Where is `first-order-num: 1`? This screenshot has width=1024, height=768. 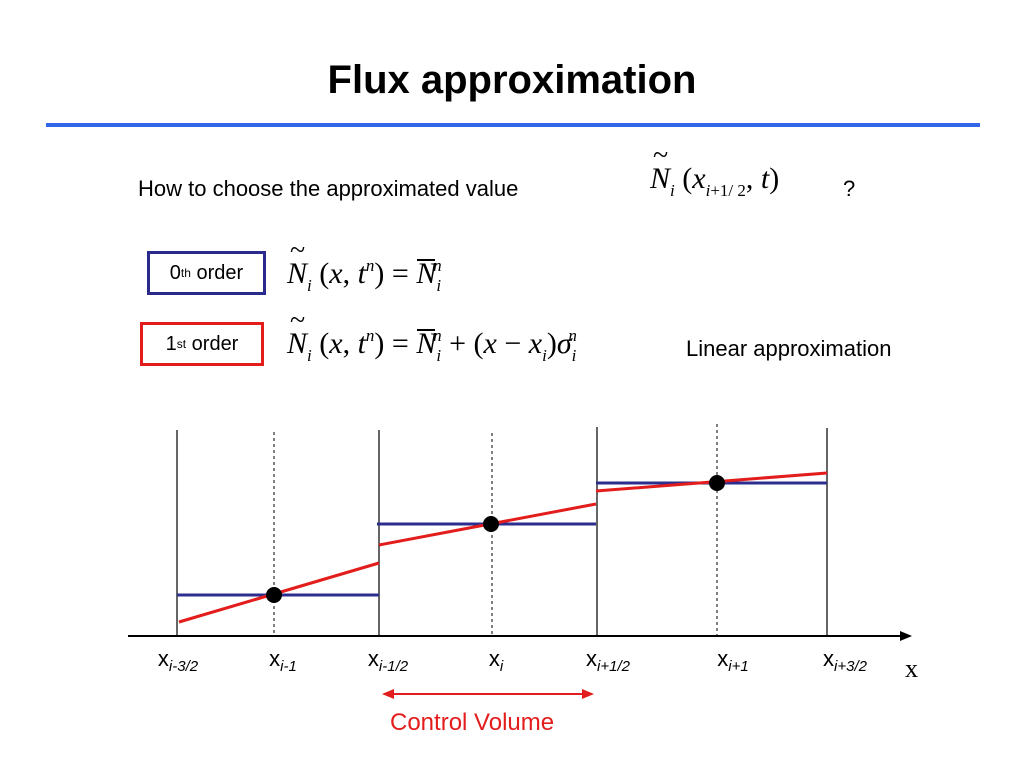
first-order-num: 1 is located at coordinates (171, 343).